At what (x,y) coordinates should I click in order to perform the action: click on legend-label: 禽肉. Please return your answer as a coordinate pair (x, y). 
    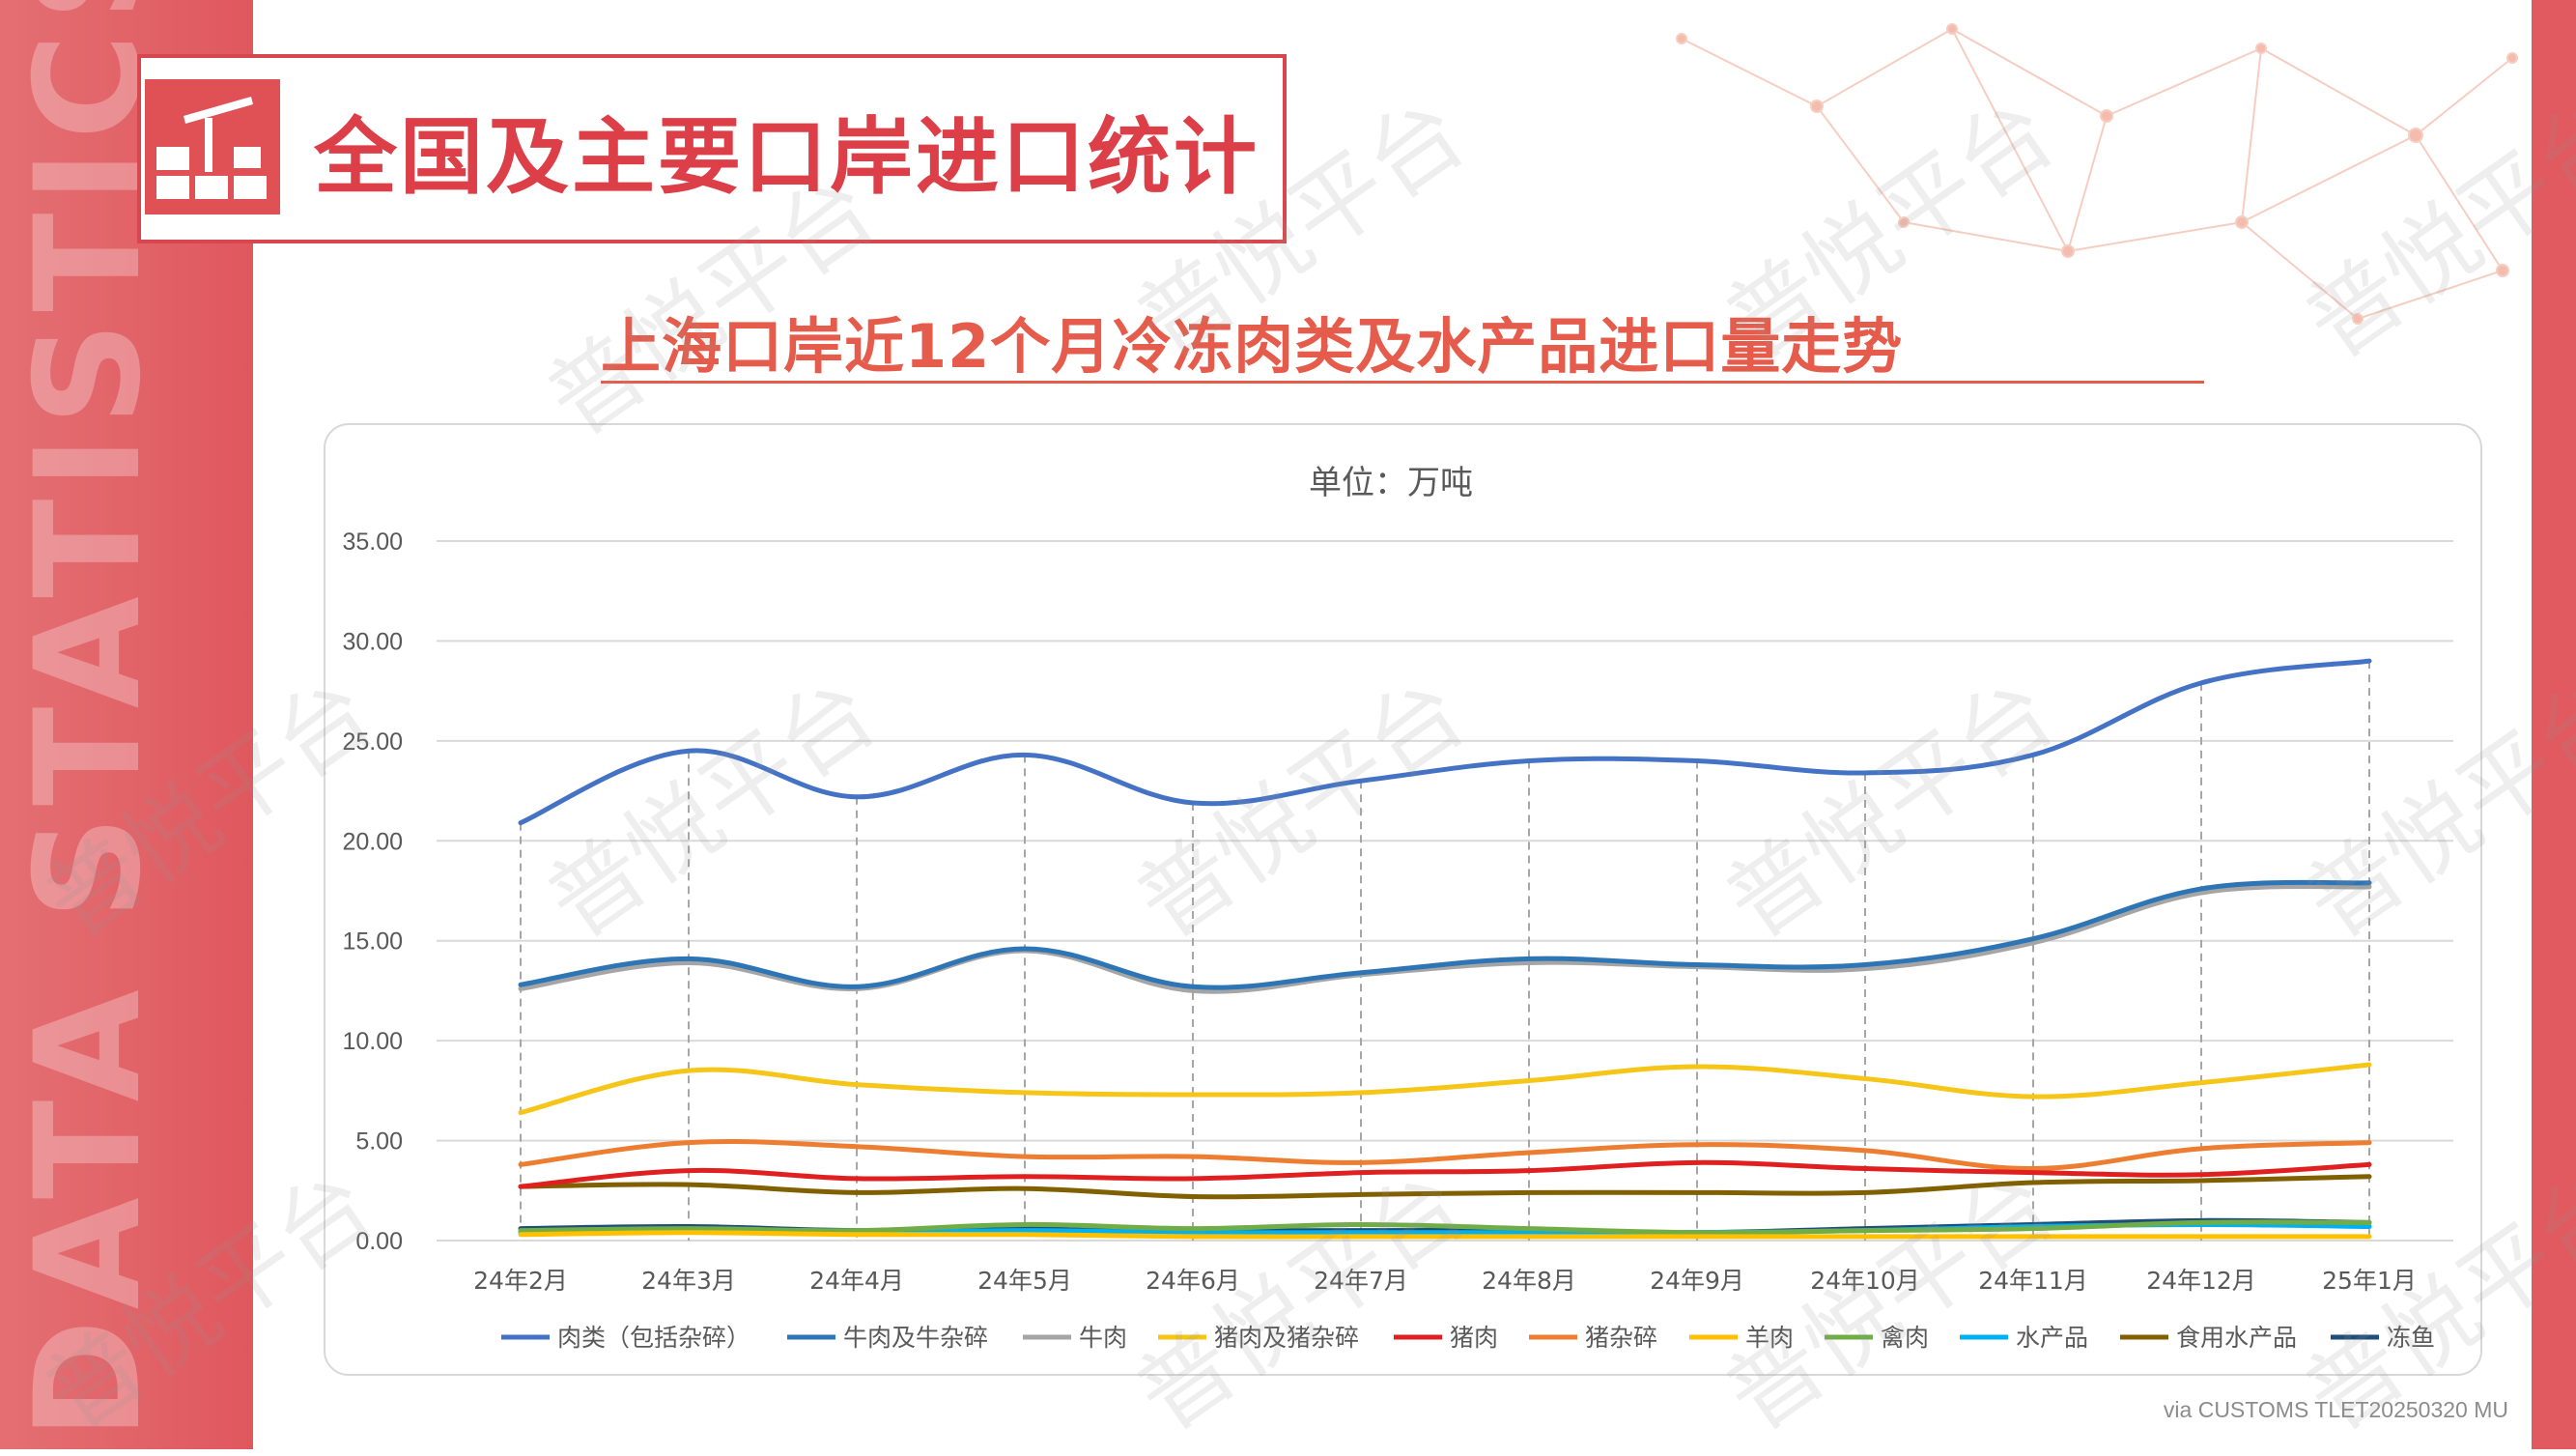
    Looking at the image, I should click on (1905, 1338).